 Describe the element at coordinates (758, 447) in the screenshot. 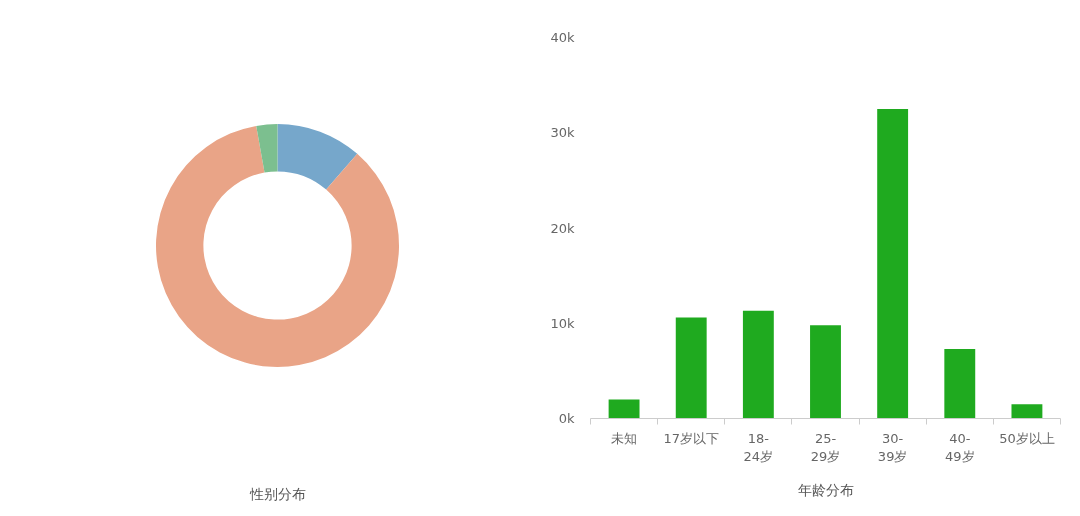

I see `x-tick-label: 18-24岁` at that location.